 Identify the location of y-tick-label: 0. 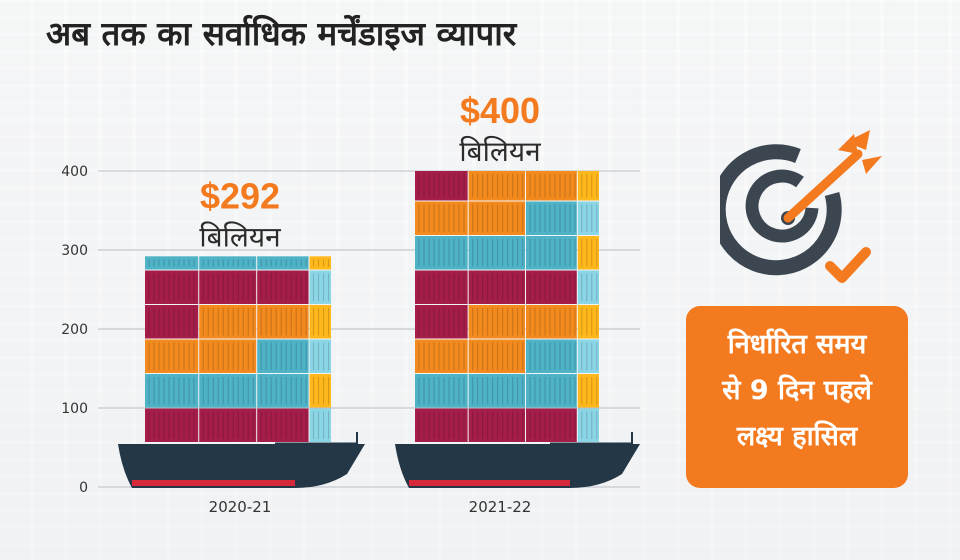
(83, 488).